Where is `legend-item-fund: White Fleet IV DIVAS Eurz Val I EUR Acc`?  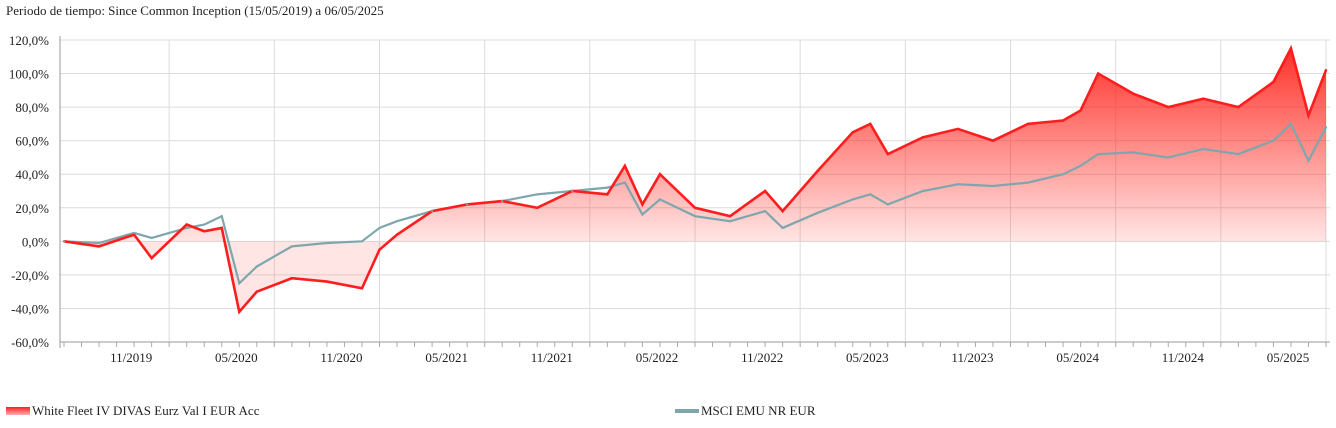
legend-item-fund: White Fleet IV DIVAS Eurz Val I EUR Acc is located at coordinates (132, 411).